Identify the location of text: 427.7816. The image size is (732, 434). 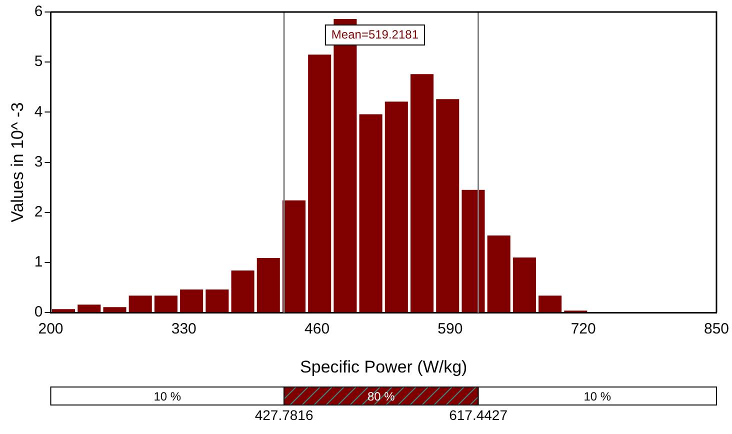
(284, 414).